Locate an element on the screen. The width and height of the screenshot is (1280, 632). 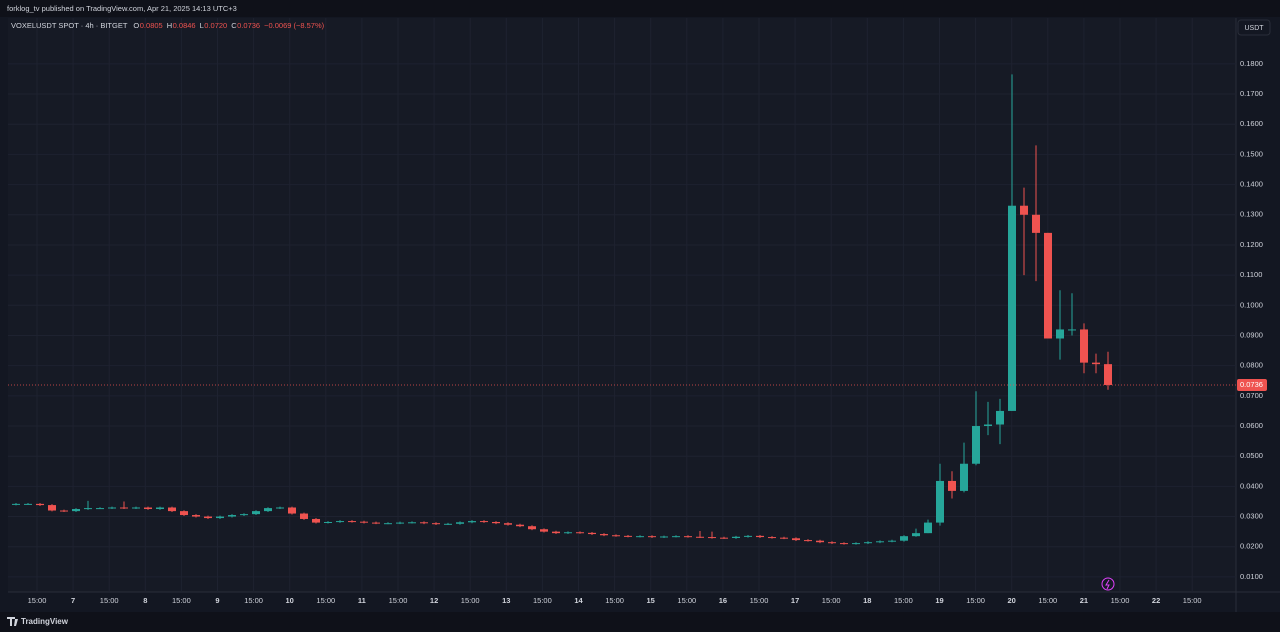
y-tick-label: 0.0500 is located at coordinates (1251, 455).